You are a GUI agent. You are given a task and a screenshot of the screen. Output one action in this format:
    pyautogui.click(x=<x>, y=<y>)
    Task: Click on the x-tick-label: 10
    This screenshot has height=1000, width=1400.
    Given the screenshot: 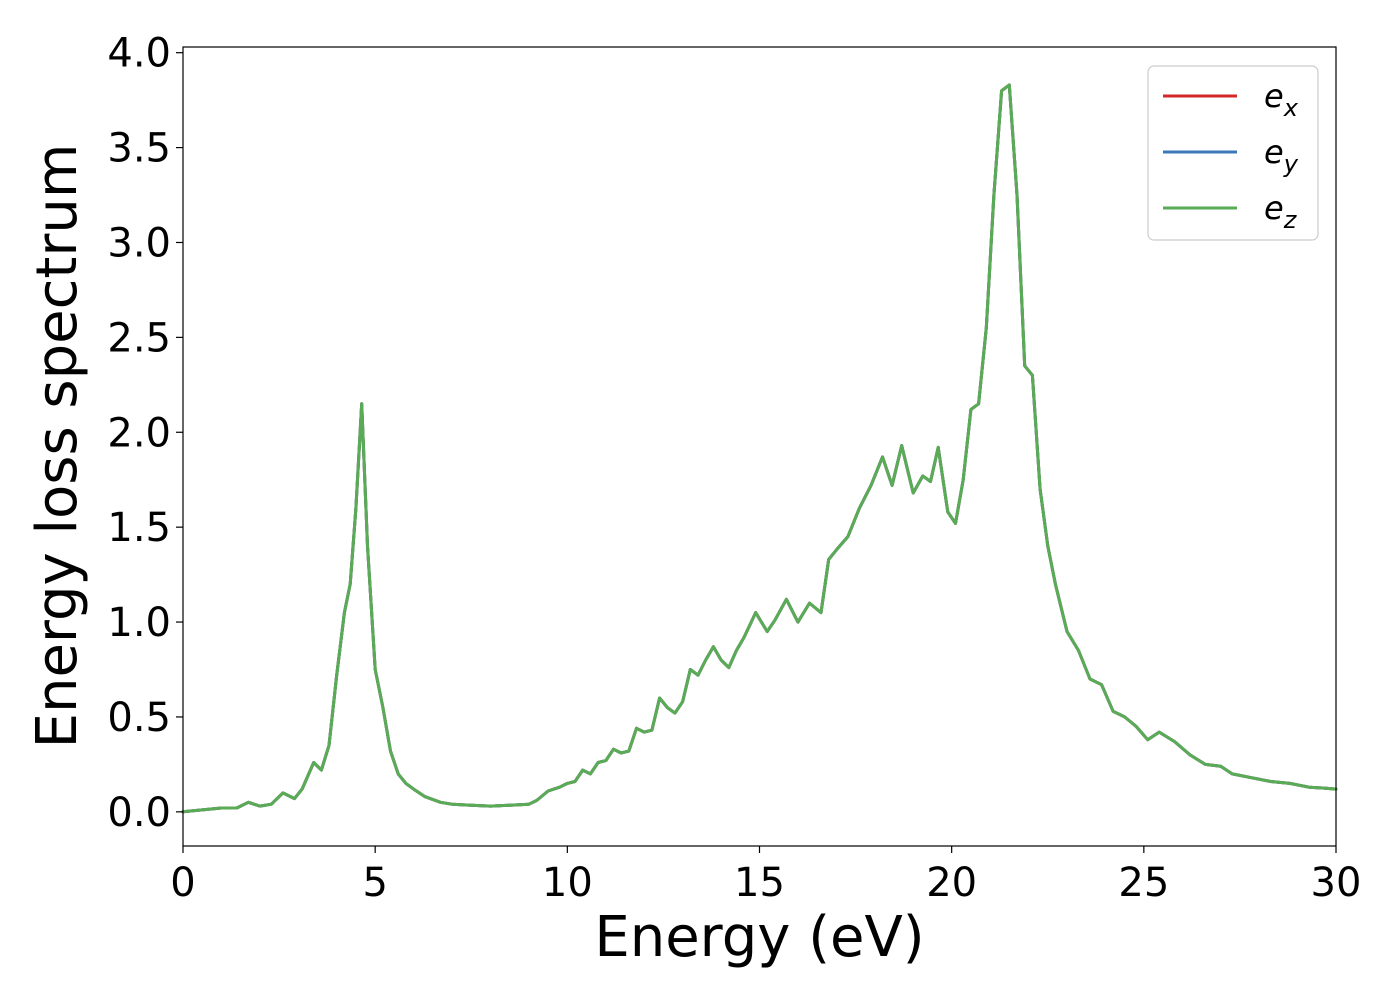 What is the action you would take?
    pyautogui.click(x=567, y=883)
    